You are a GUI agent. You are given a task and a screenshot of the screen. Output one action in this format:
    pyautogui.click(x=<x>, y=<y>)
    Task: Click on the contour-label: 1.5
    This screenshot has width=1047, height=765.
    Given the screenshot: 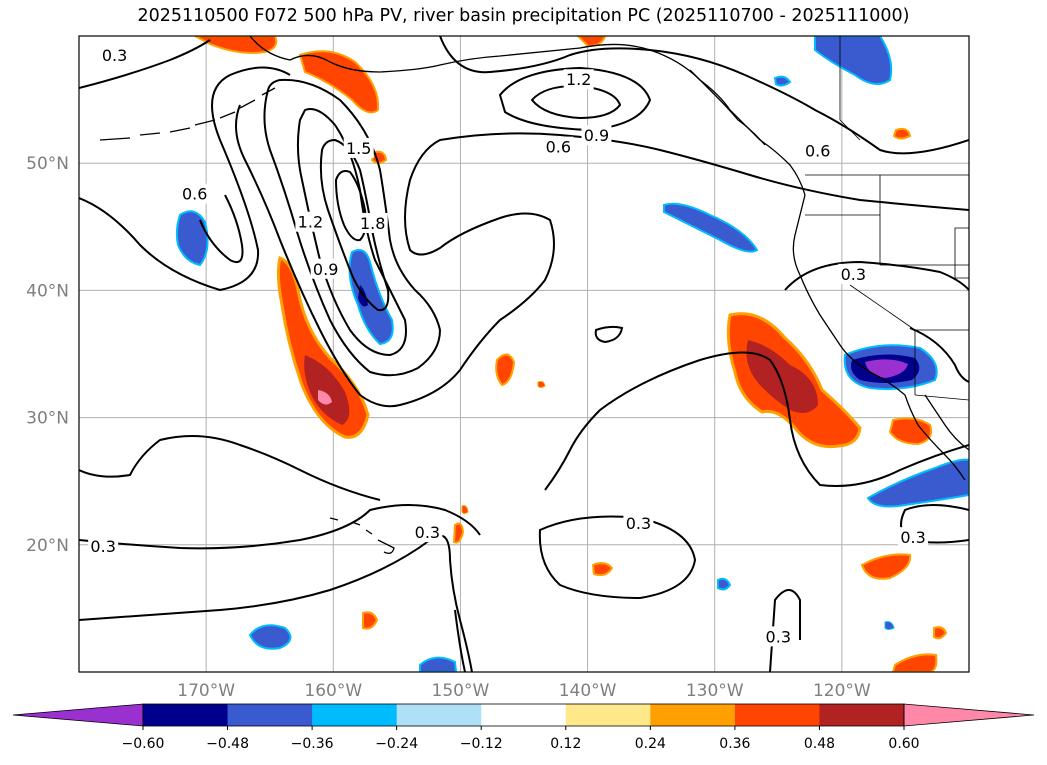 What is the action you would take?
    pyautogui.click(x=358, y=147)
    